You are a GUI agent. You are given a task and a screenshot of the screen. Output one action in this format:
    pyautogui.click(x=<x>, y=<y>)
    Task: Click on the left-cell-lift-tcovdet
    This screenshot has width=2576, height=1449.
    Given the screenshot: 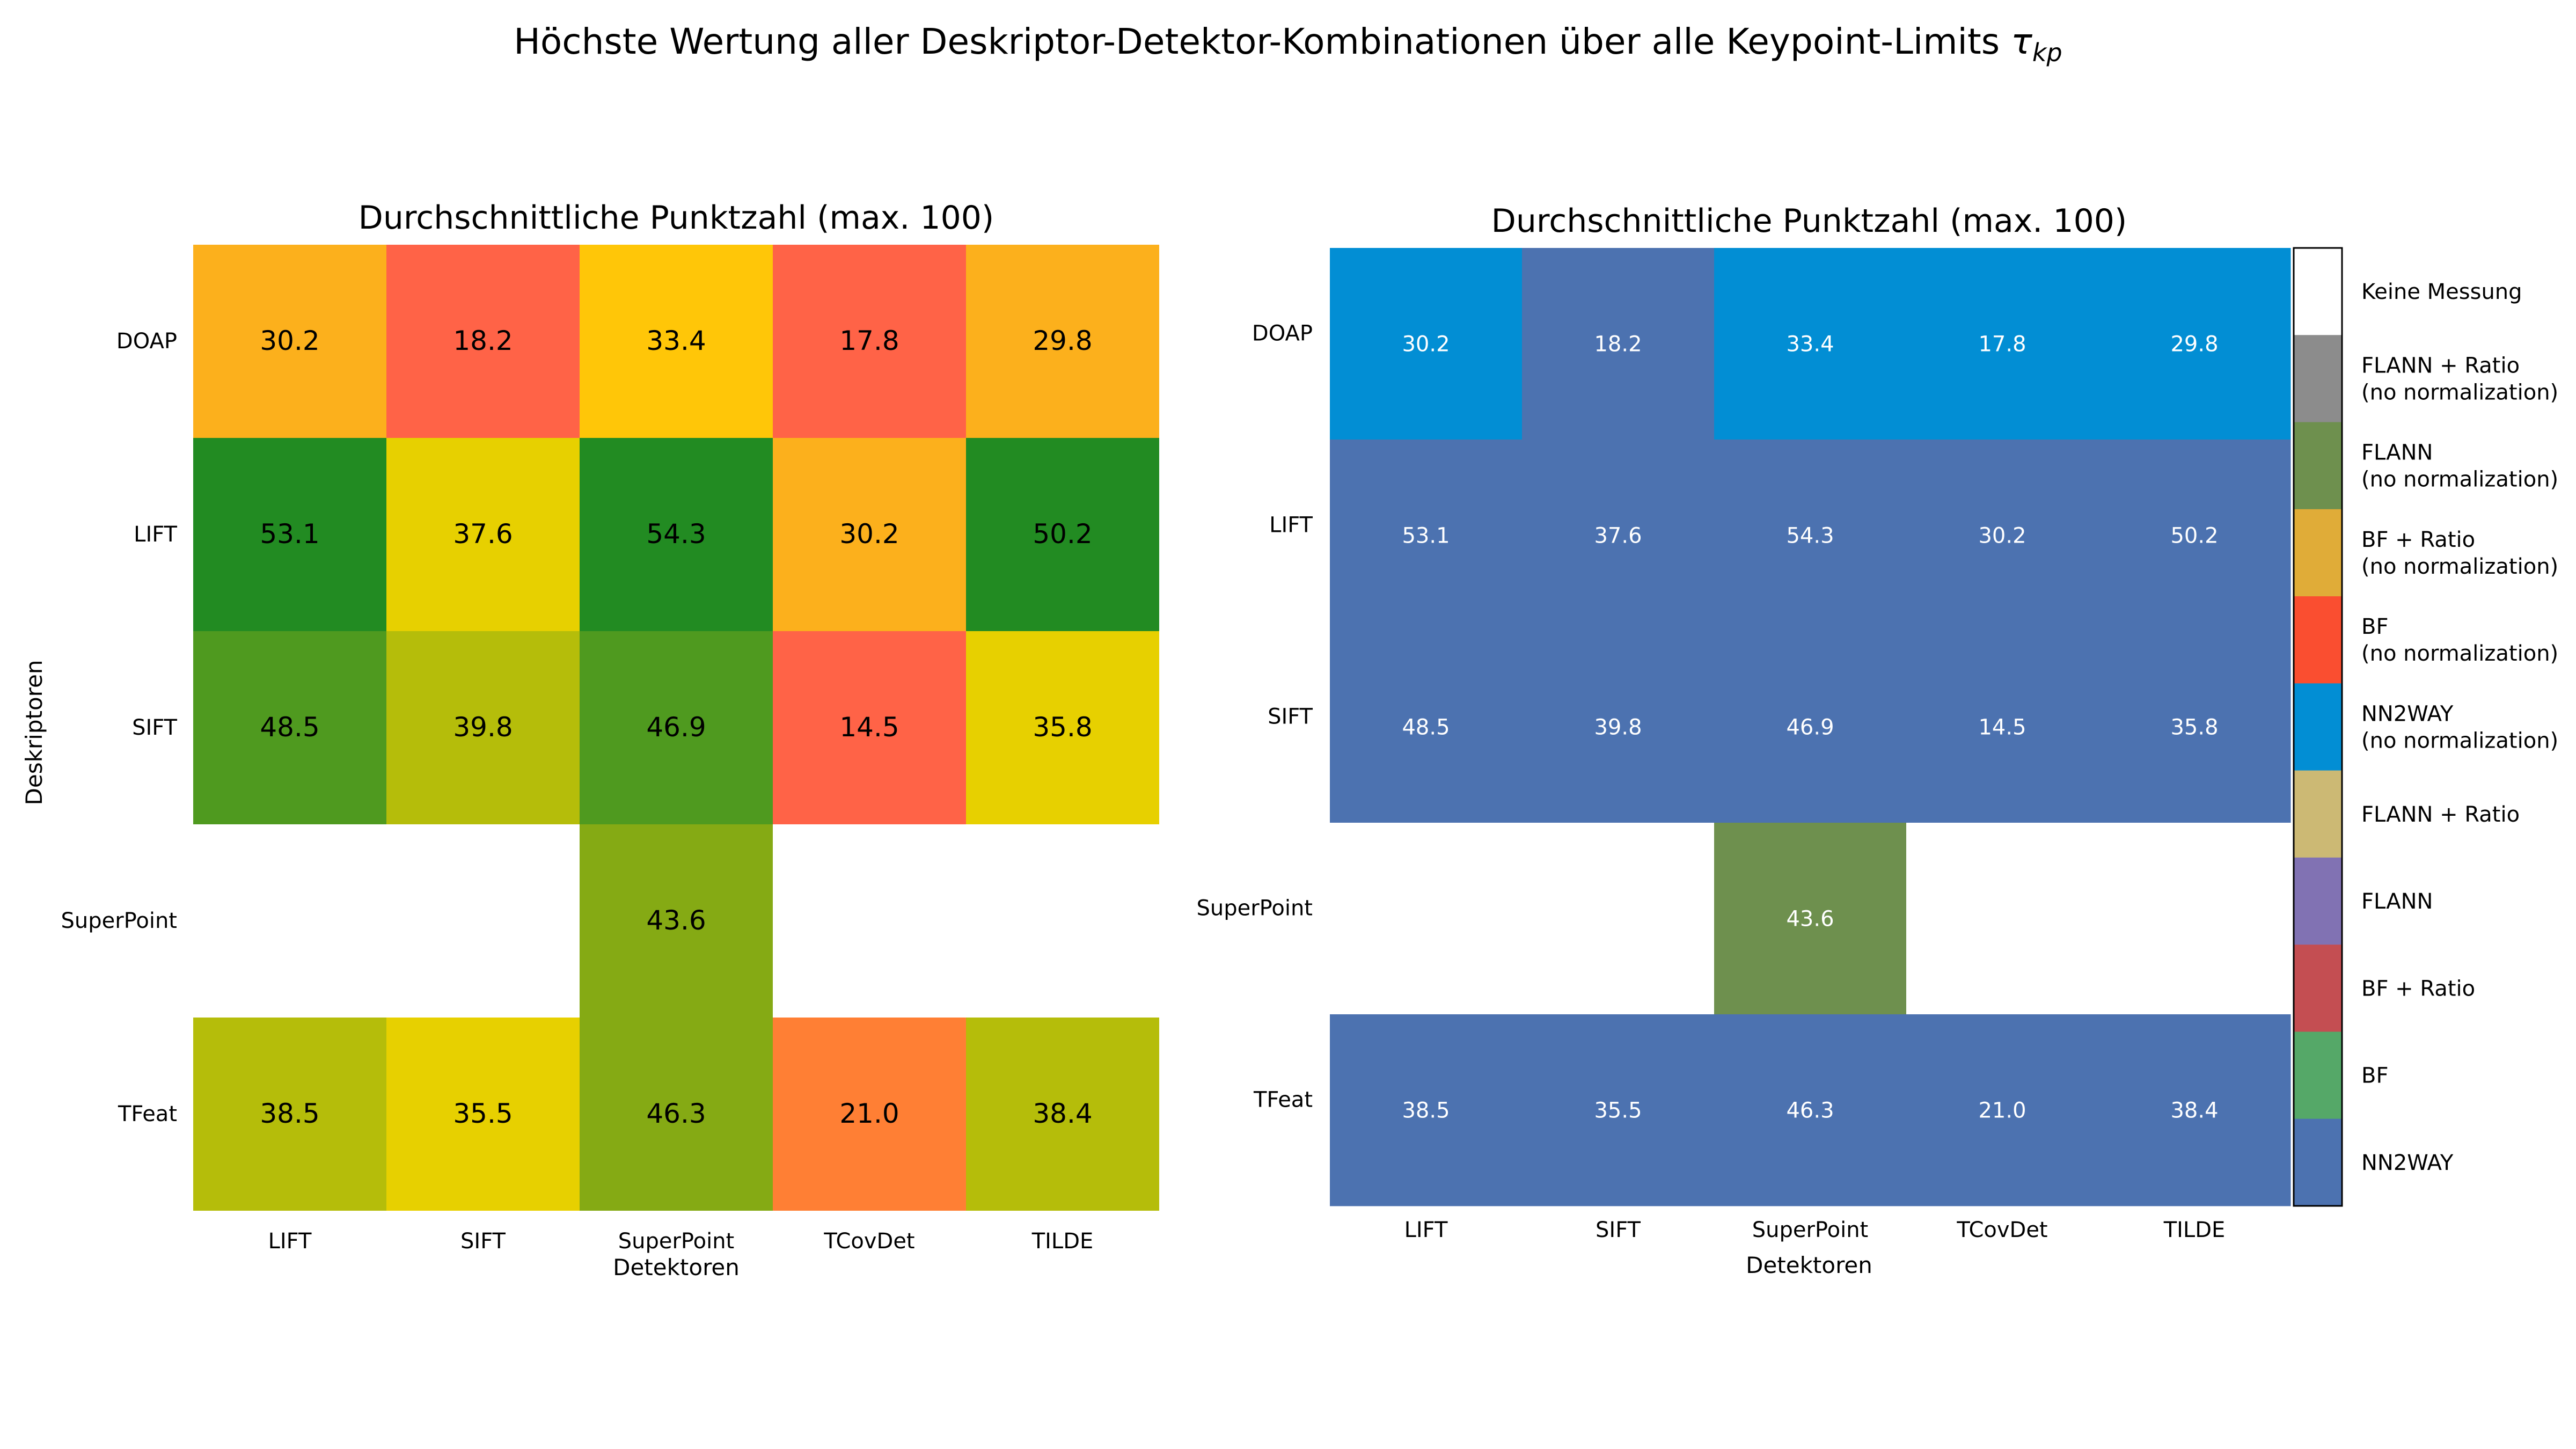 What is the action you would take?
    pyautogui.click(x=869, y=534)
    